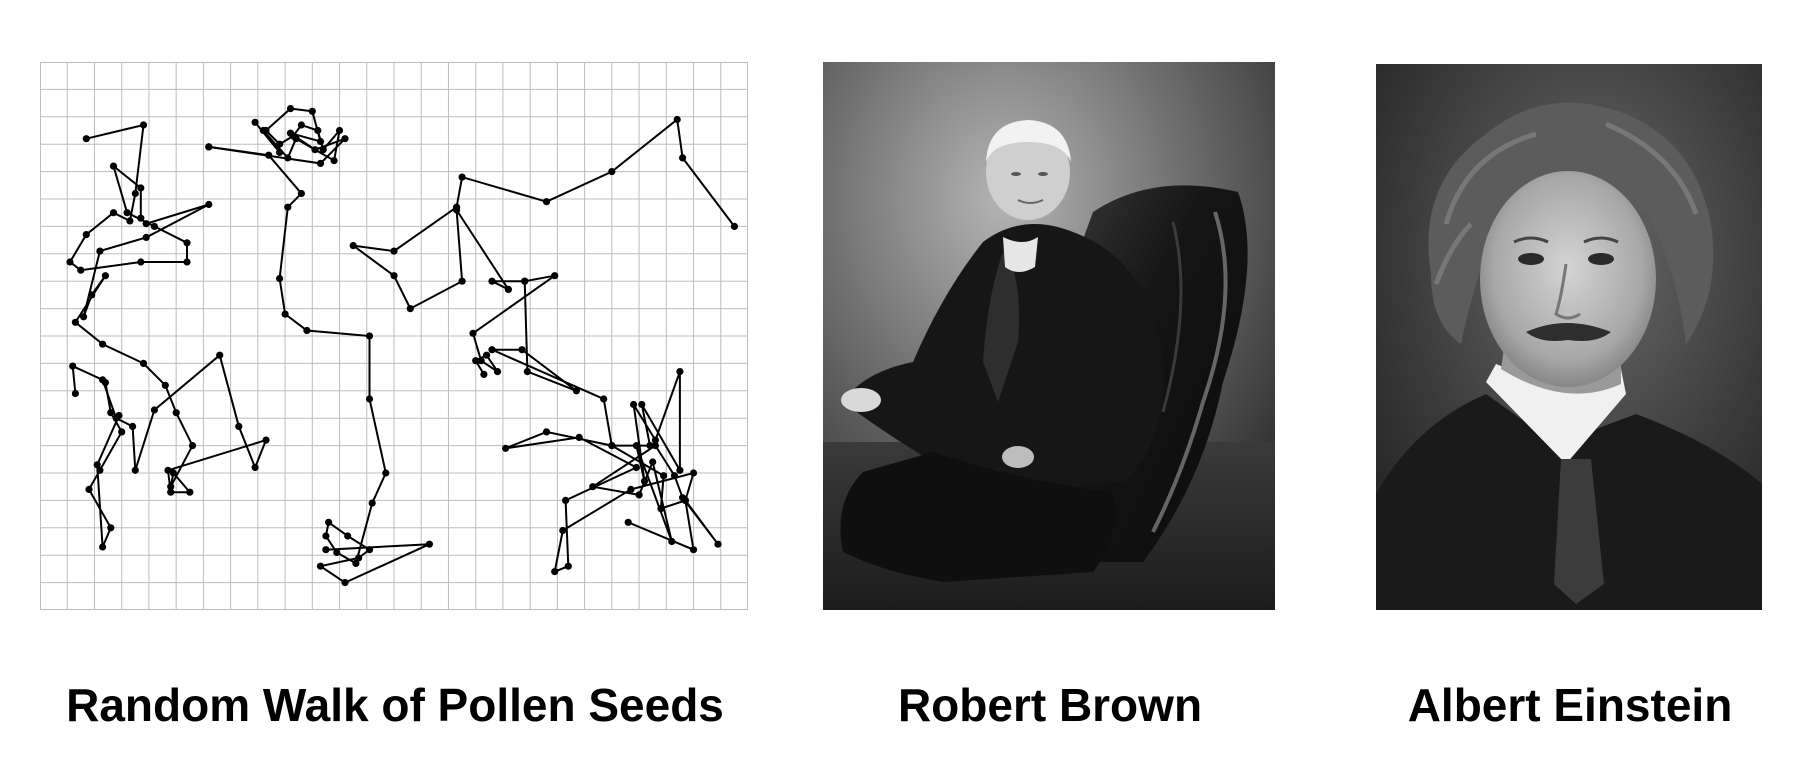 The image size is (1804, 772). What do you see at coordinates (1018, 457) in the screenshot?
I see `right-hand` at bounding box center [1018, 457].